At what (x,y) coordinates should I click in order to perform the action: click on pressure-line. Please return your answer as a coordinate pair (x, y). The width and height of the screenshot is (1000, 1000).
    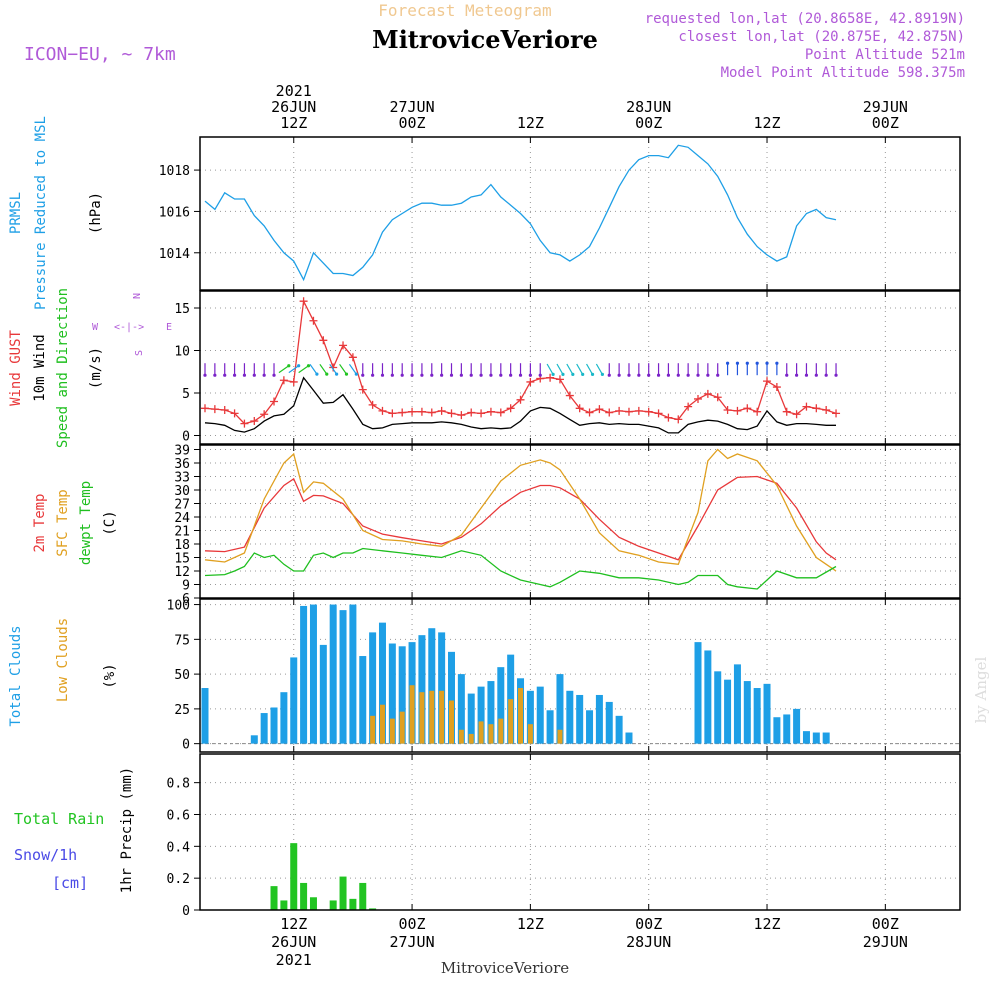
    Looking at the image, I should click on (520, 213).